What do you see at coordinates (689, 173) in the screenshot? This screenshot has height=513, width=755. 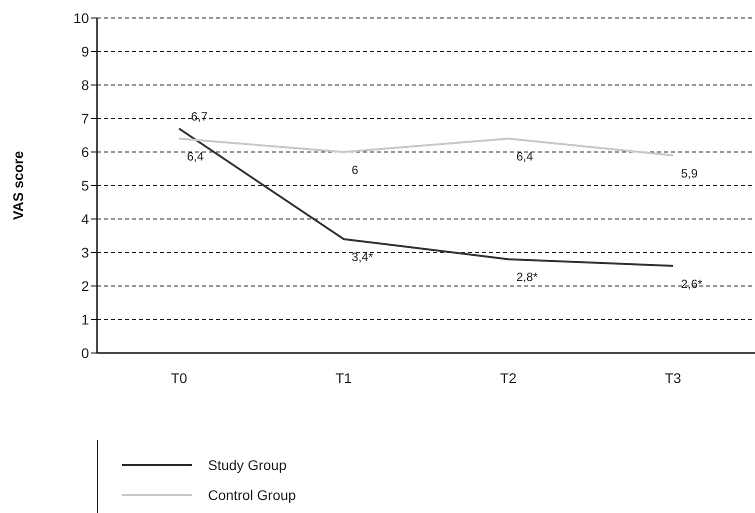 I see `data-label: 5,9` at bounding box center [689, 173].